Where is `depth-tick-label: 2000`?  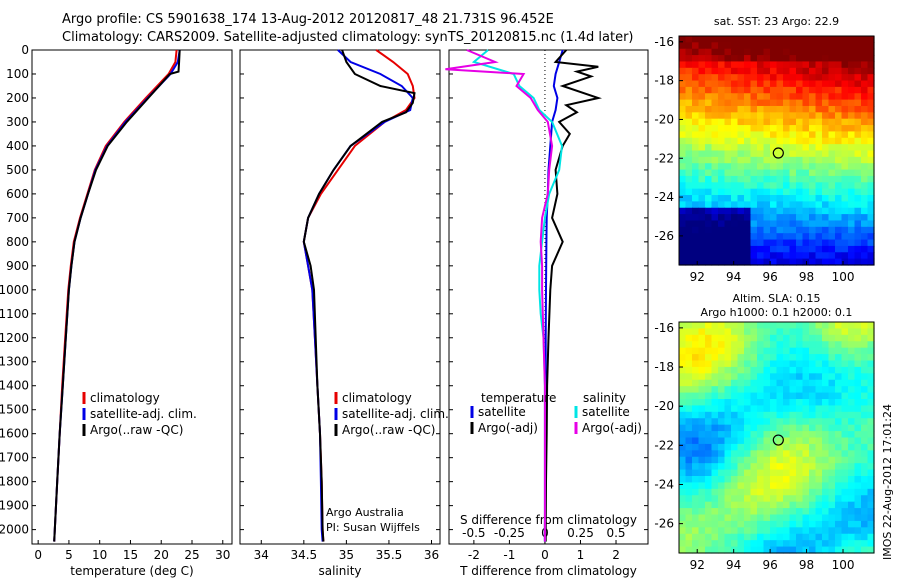 depth-tick-label: 2000 is located at coordinates (14, 530).